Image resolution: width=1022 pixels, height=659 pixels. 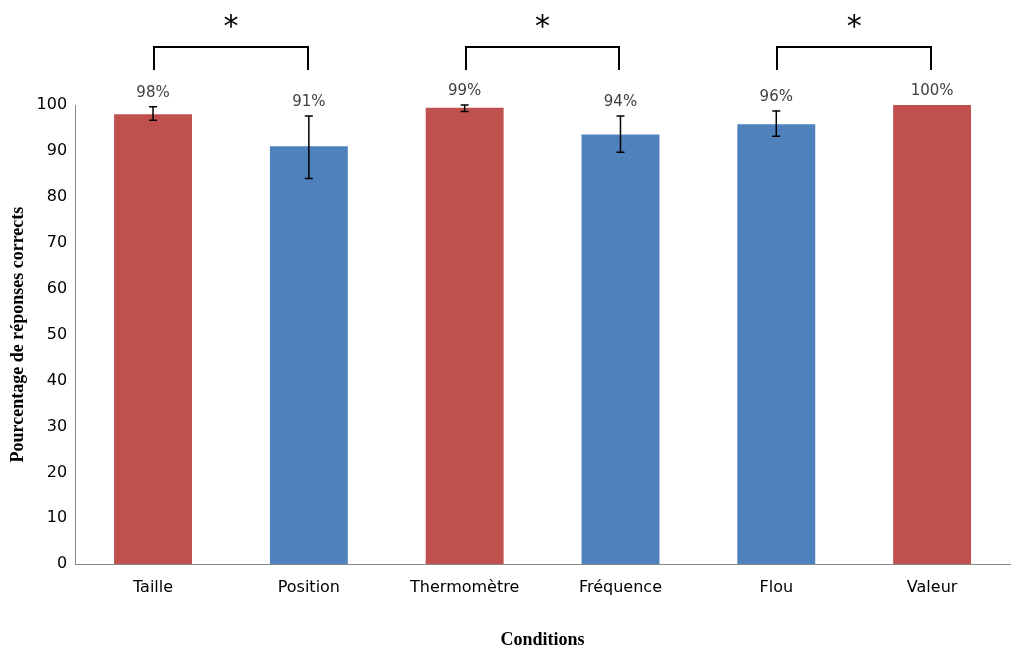 I want to click on y-tick-label: 100, so click(x=52, y=104).